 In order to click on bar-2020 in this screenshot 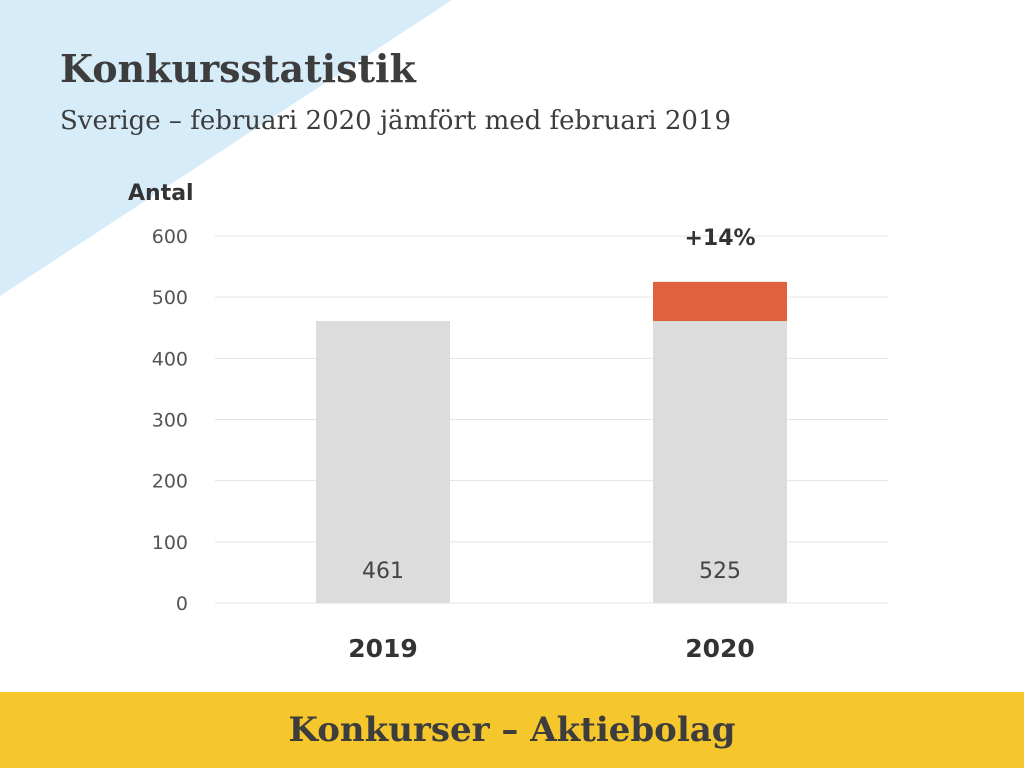, I will do `click(720, 462)`.